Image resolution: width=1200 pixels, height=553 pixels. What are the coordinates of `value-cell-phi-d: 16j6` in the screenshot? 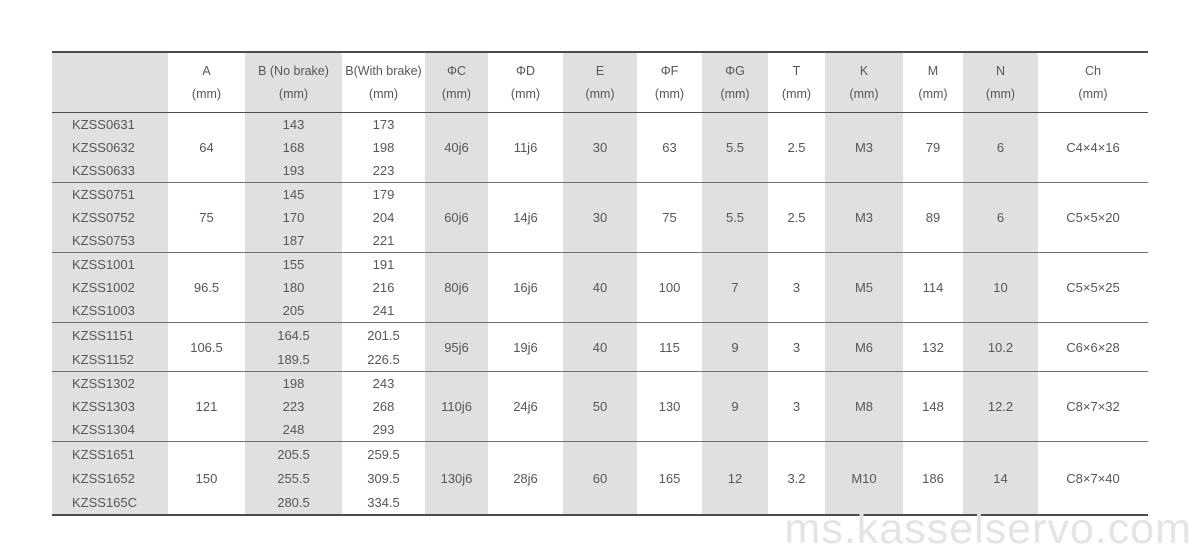 It's located at (525, 287).